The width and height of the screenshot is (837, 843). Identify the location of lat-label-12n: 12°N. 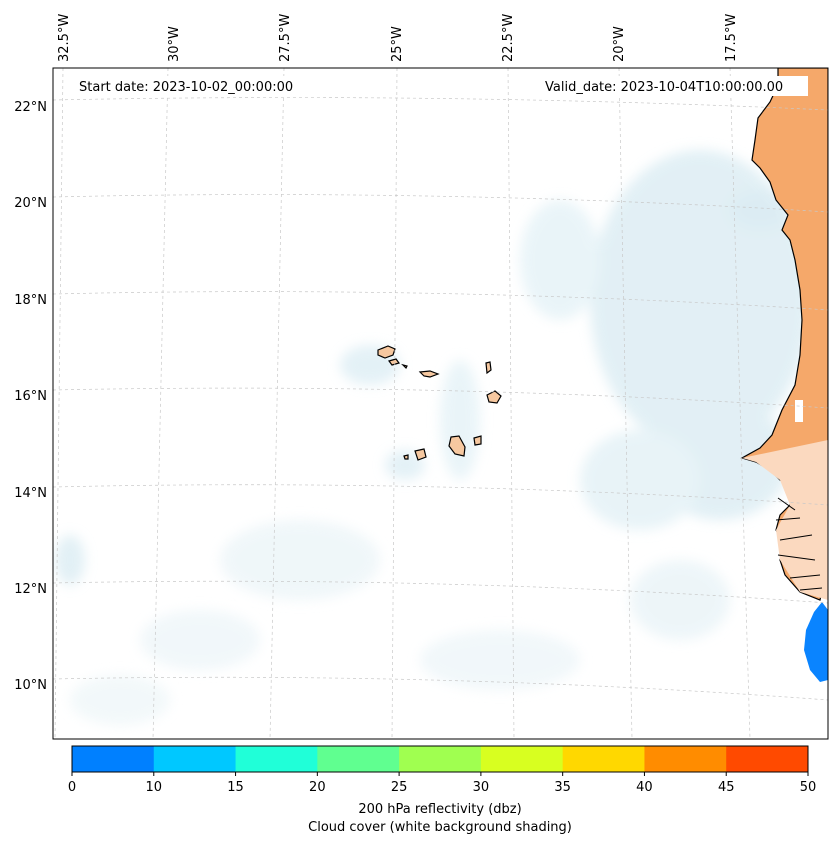
(30, 589).